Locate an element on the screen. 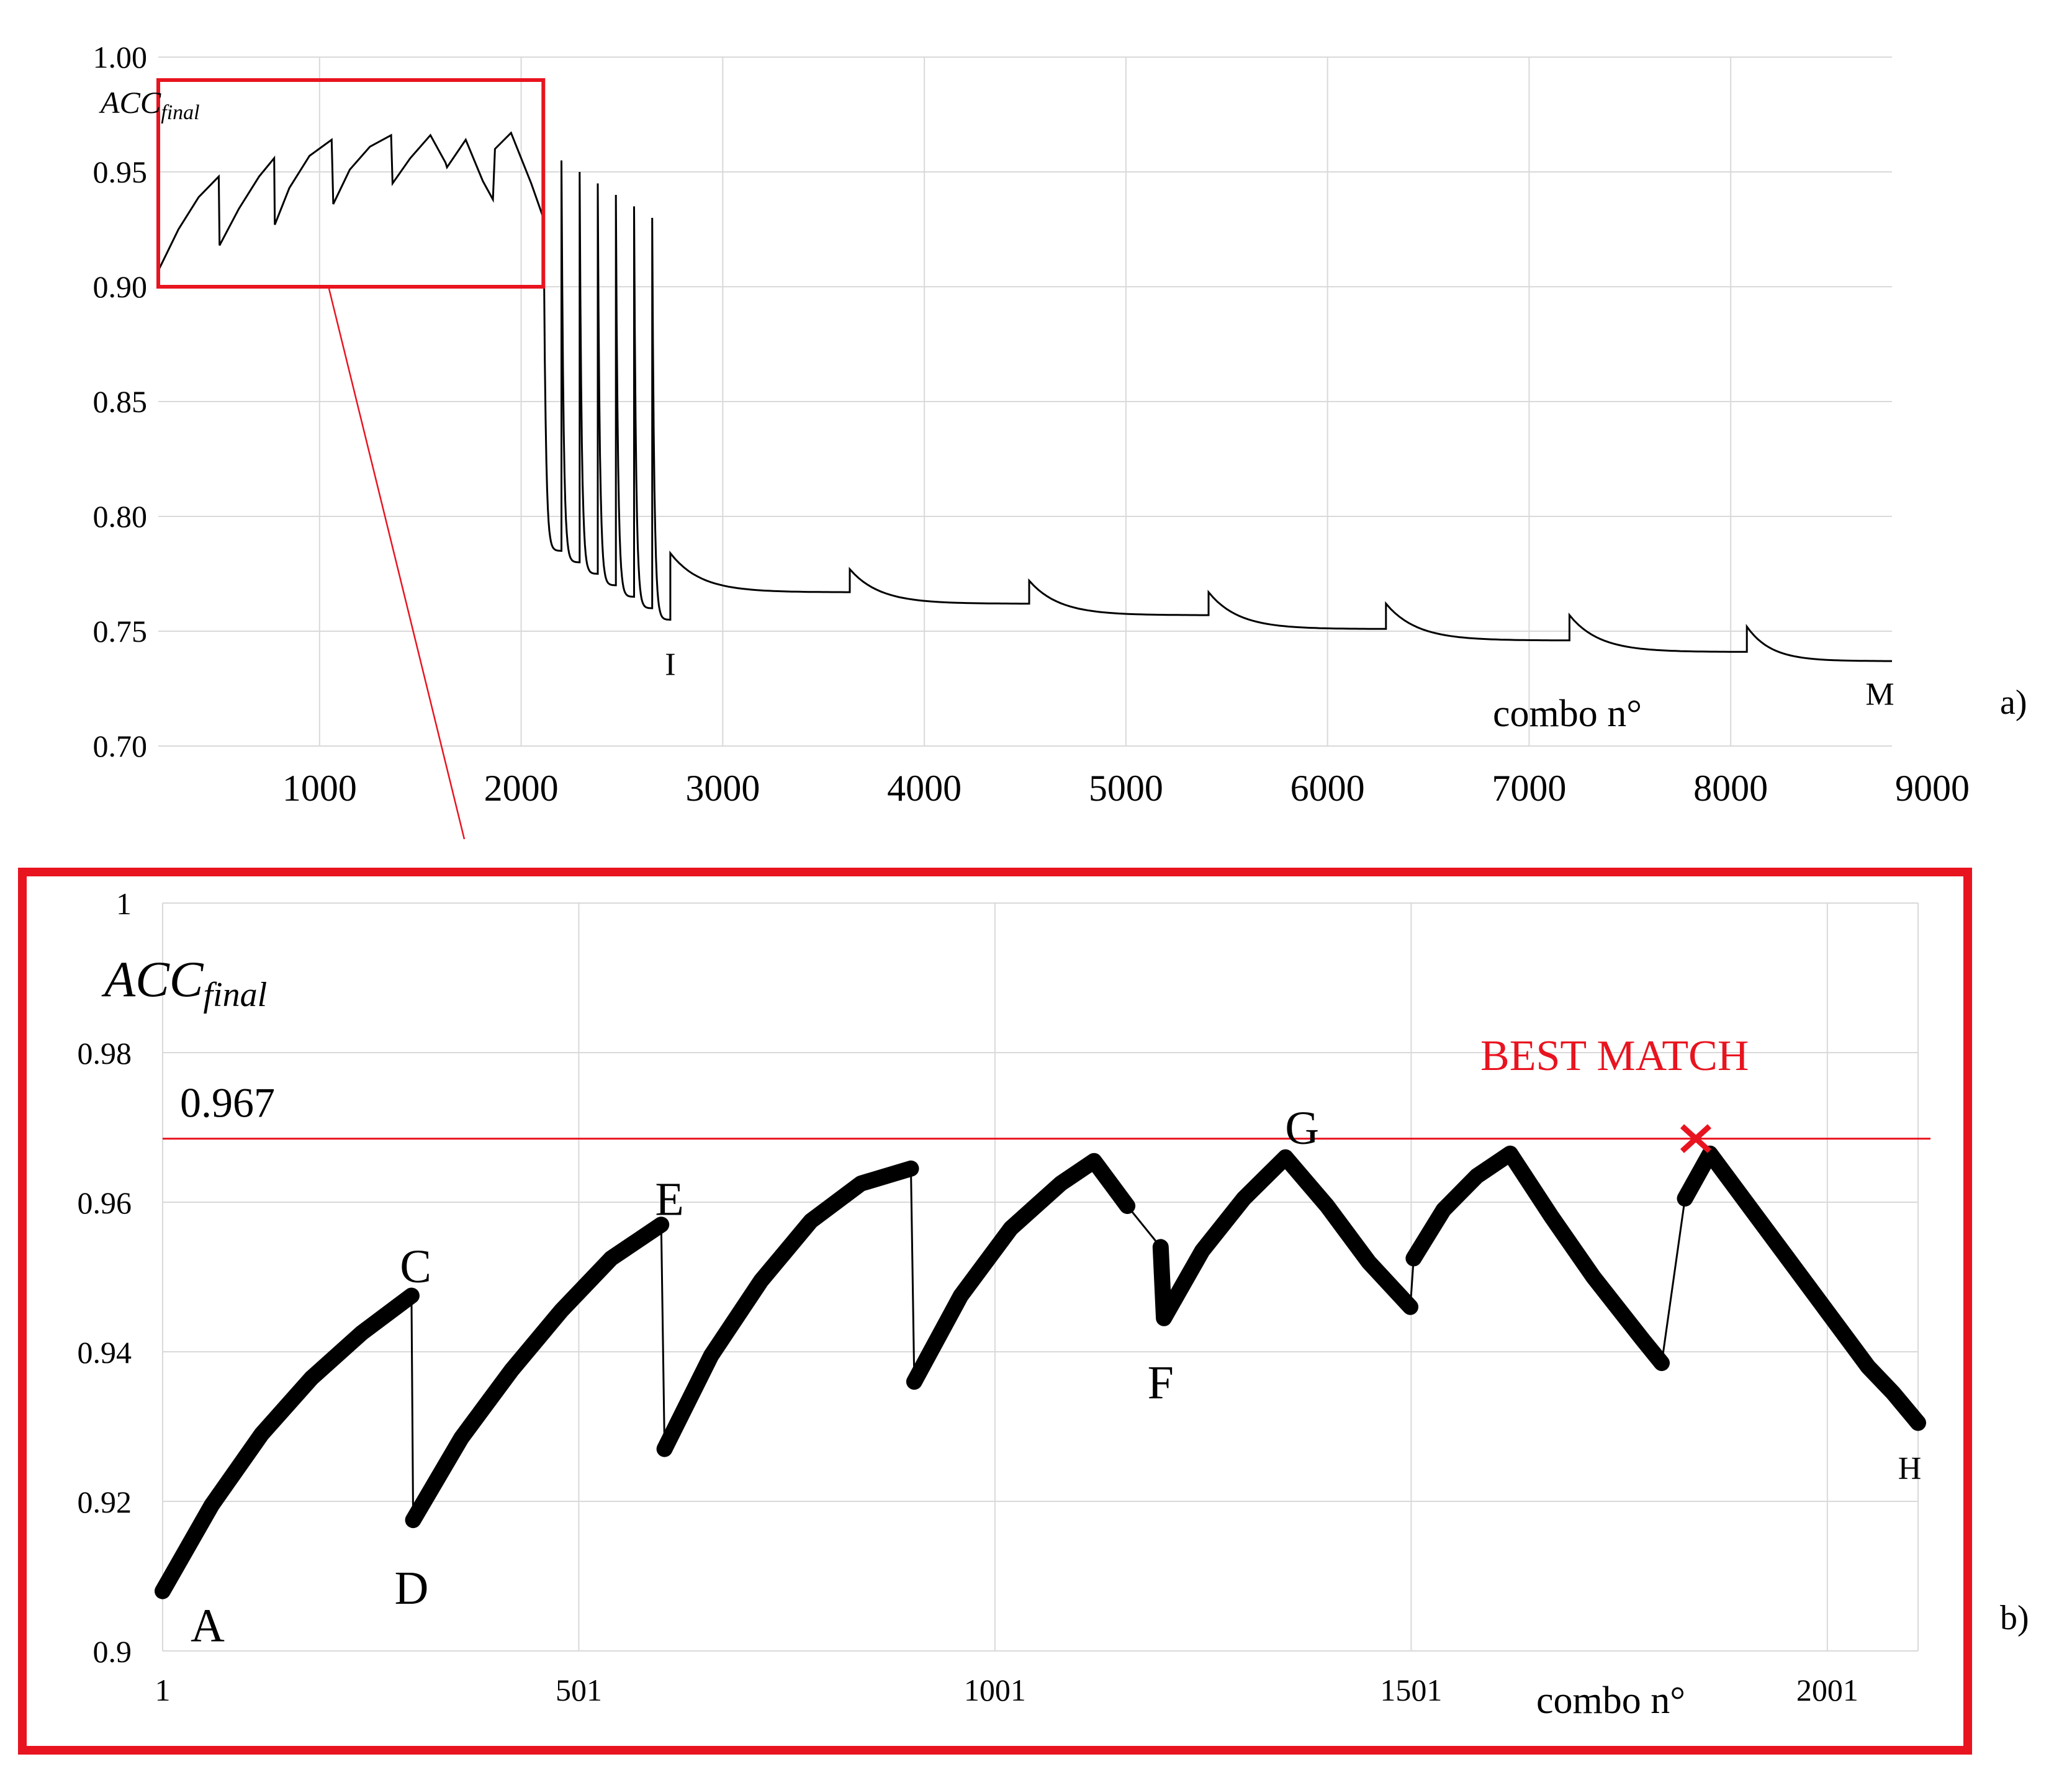 The height and width of the screenshot is (1767, 2072). panel-b-annotation-e: E is located at coordinates (669, 1200).